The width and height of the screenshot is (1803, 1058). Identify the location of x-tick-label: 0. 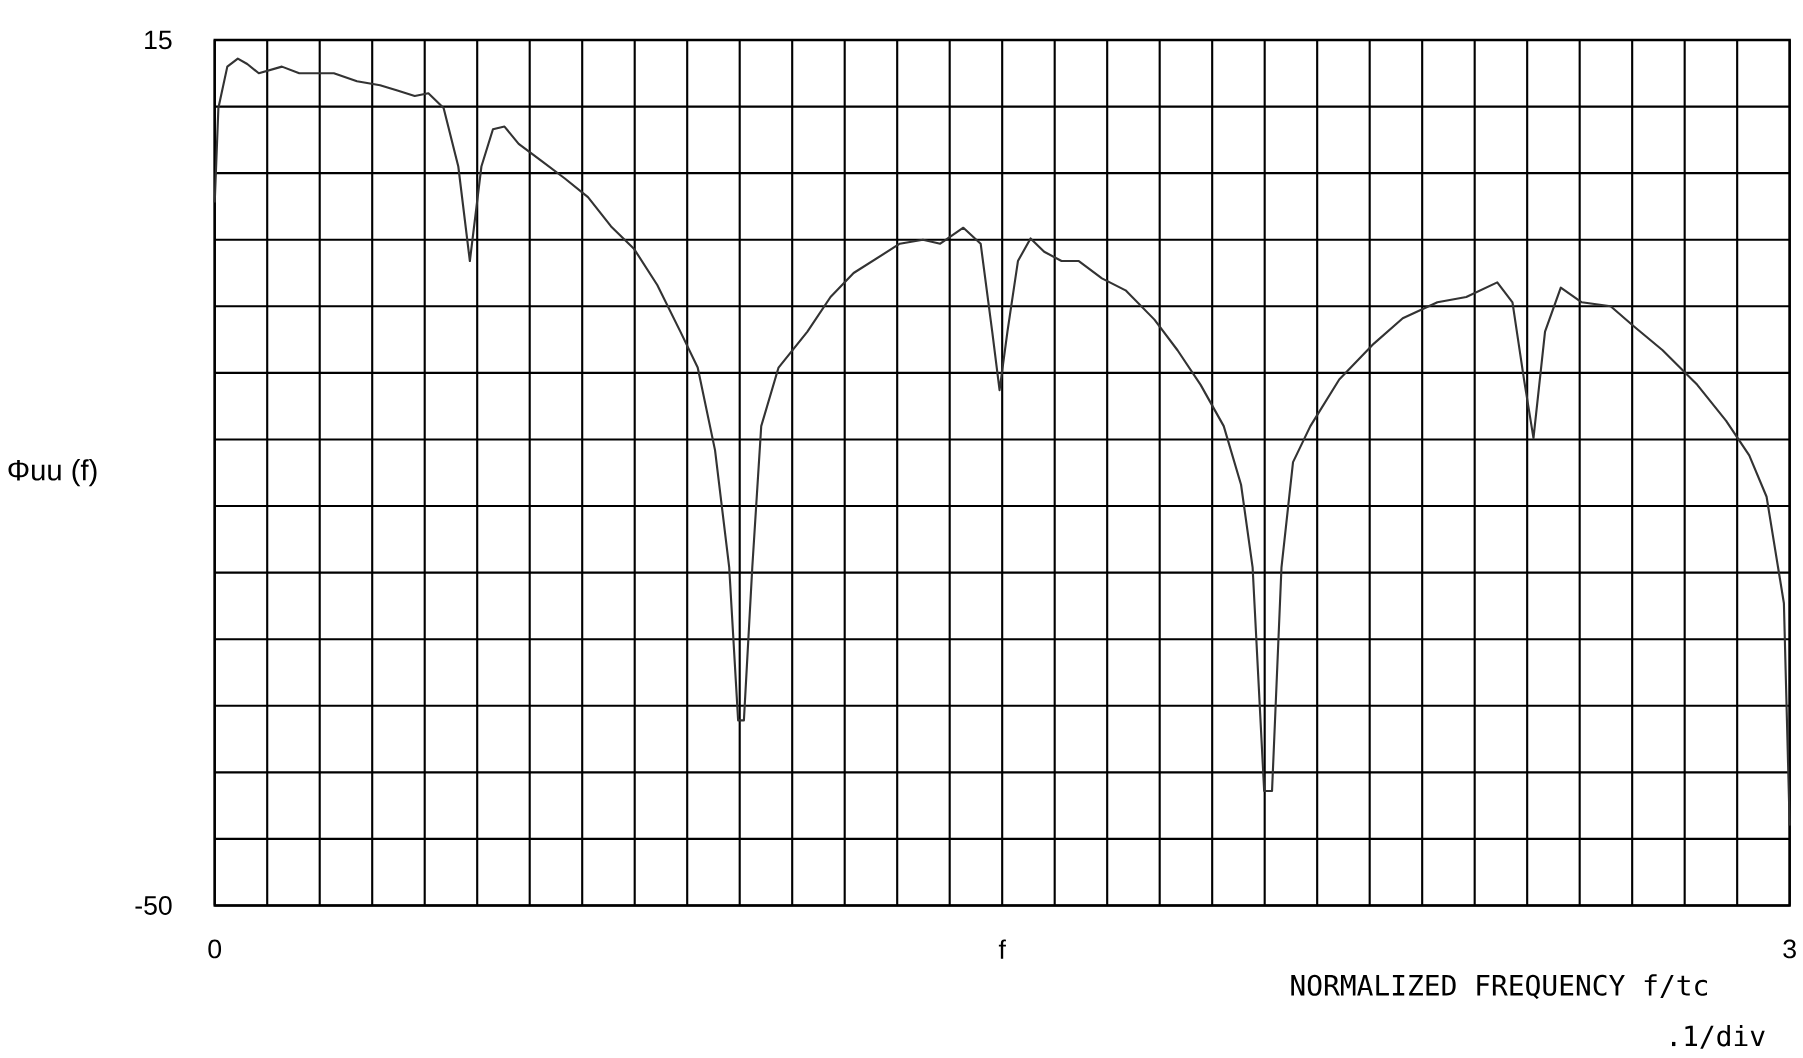
(215, 949).